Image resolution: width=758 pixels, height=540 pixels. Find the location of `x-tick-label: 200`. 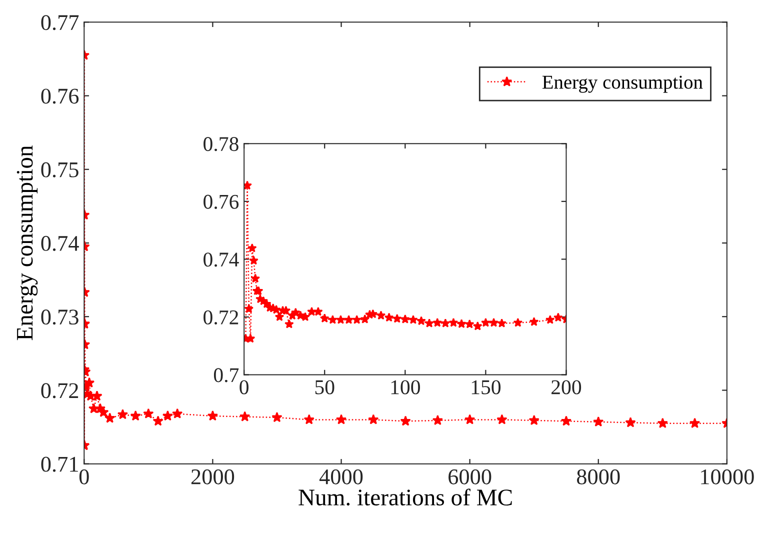

x-tick-label: 200 is located at coordinates (567, 387).